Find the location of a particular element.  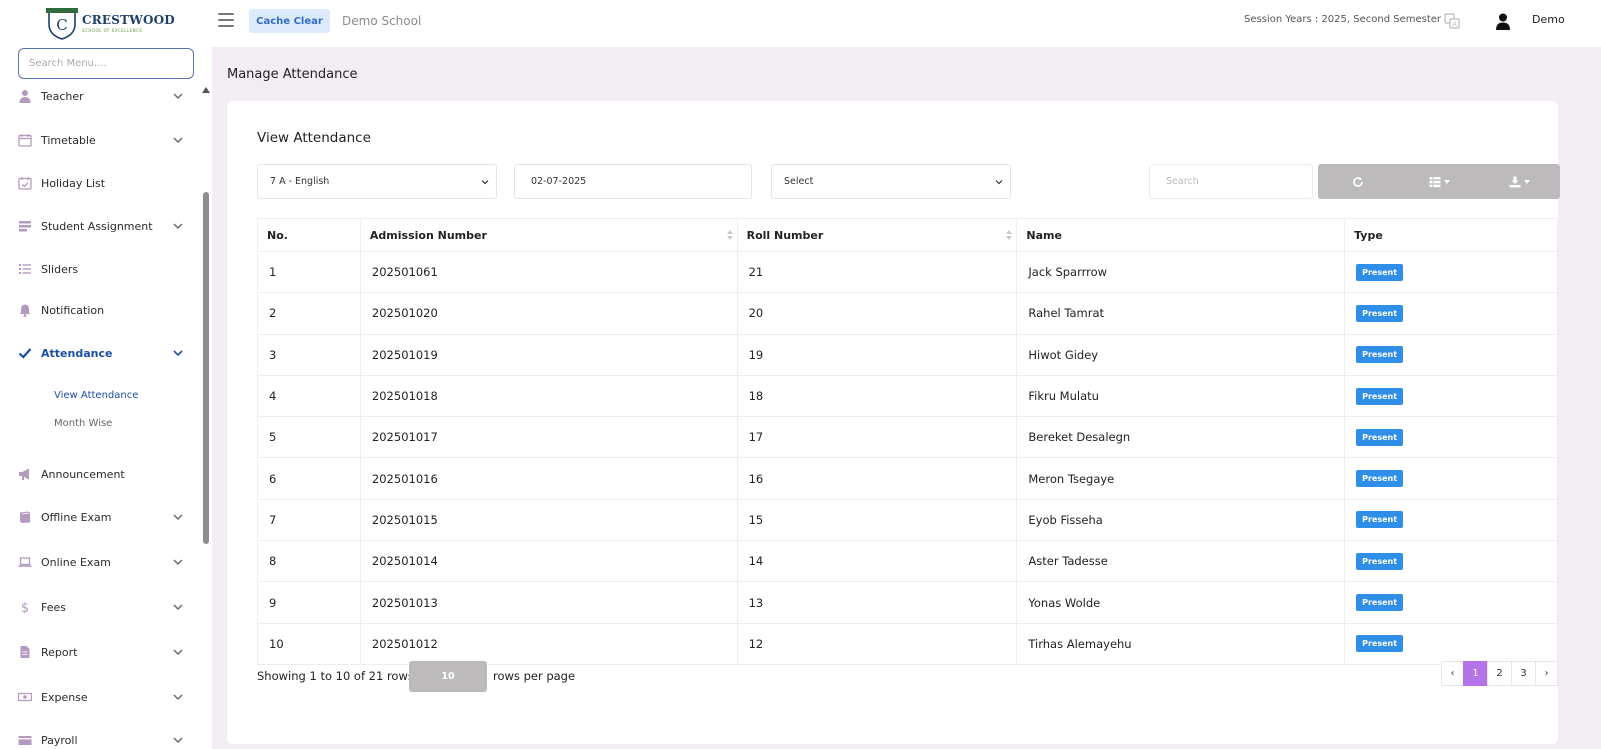

column-header-label: Roll Number is located at coordinates (785, 235).